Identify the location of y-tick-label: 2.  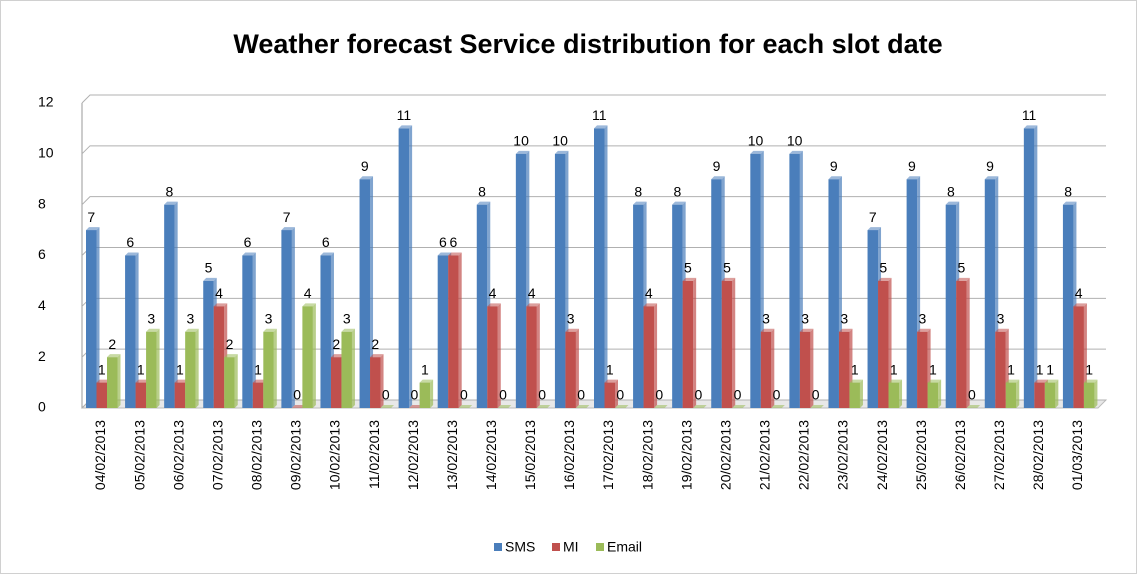
(42, 356).